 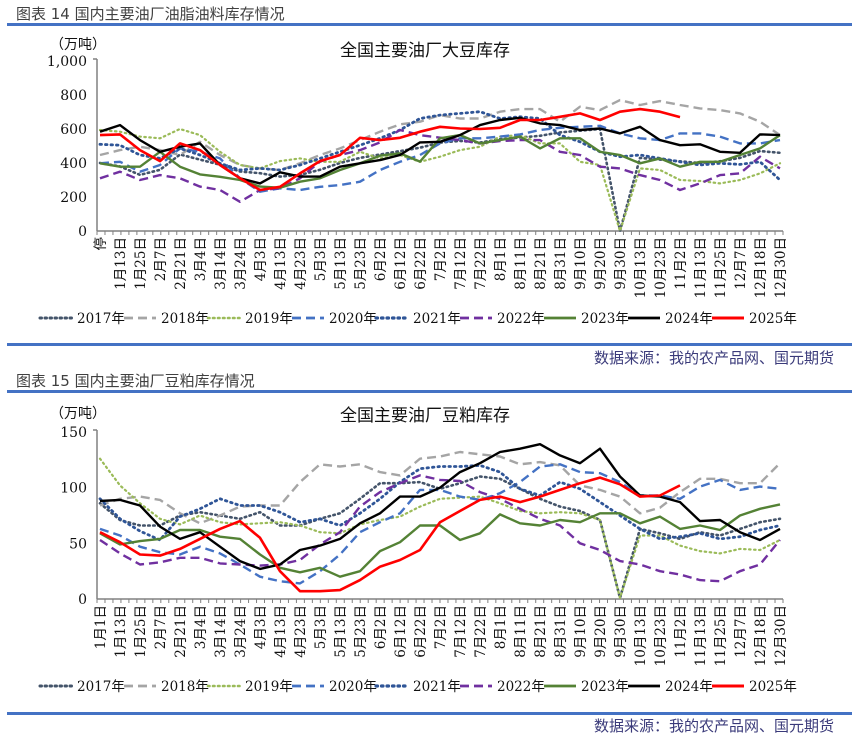 I want to click on y-tick-label: 150, so click(x=73, y=433).